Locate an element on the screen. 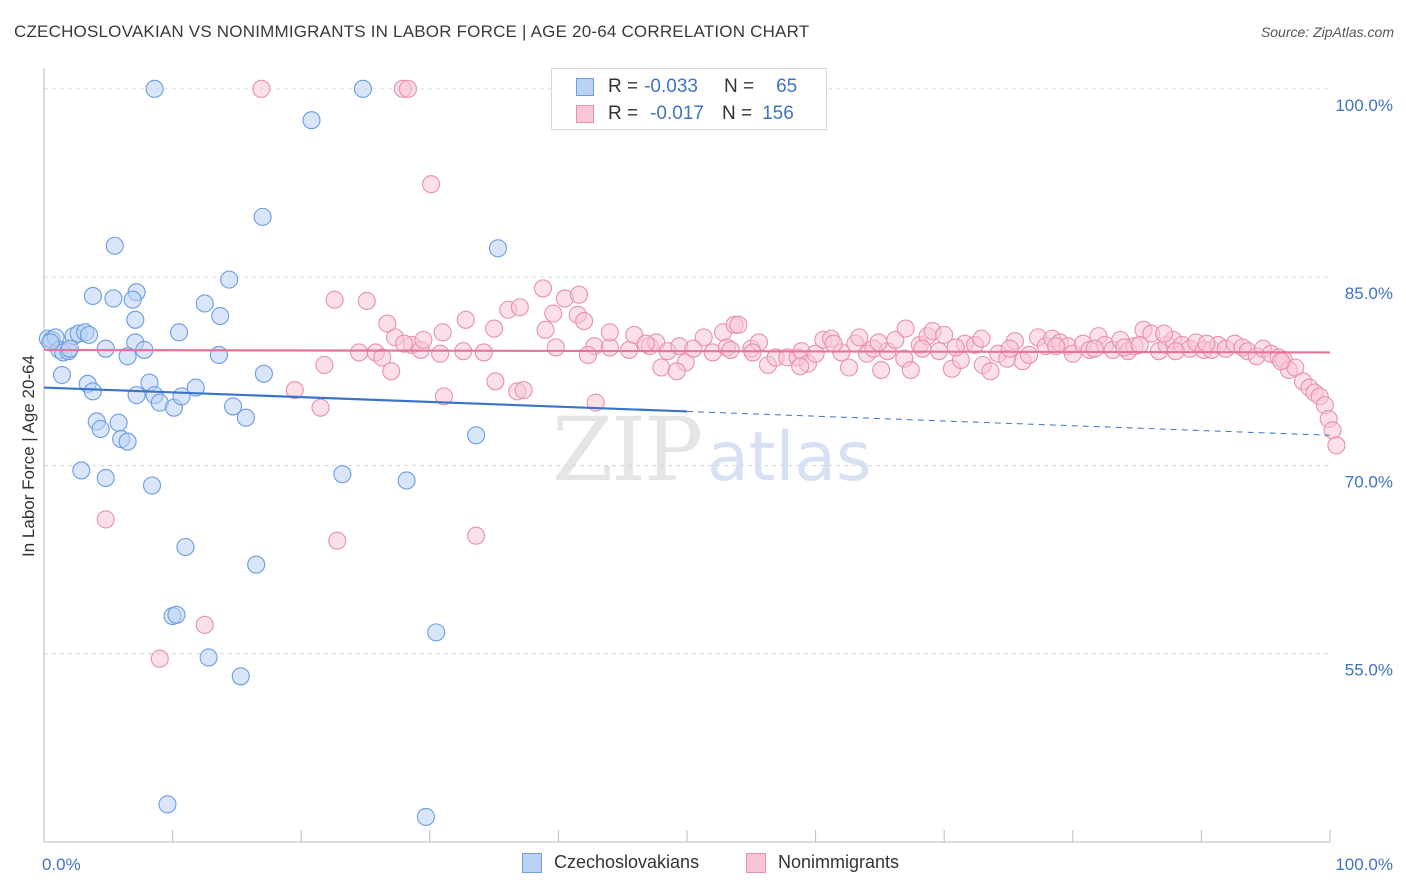  n-label: N = is located at coordinates (737, 113).